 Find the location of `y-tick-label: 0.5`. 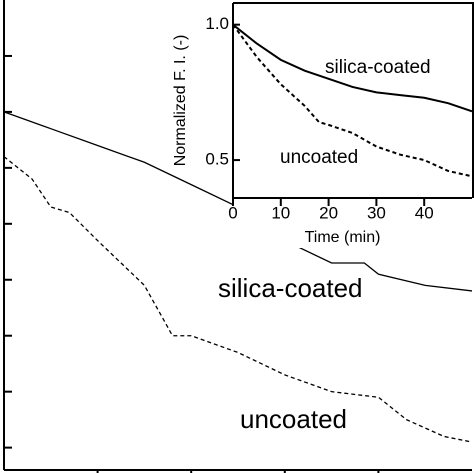

y-tick-label: 0.5 is located at coordinates (217, 159).